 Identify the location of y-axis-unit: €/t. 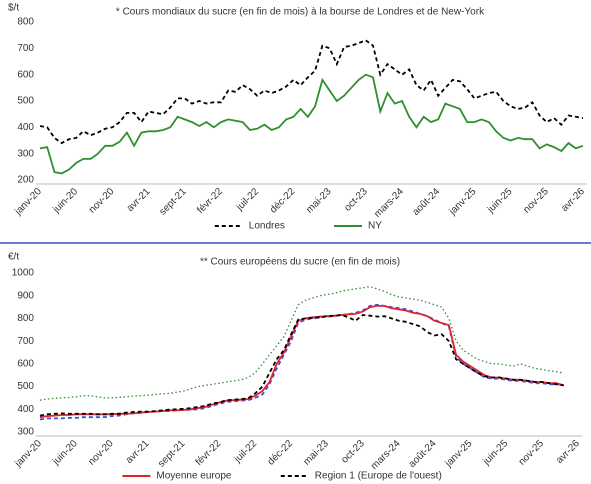
(13, 257).